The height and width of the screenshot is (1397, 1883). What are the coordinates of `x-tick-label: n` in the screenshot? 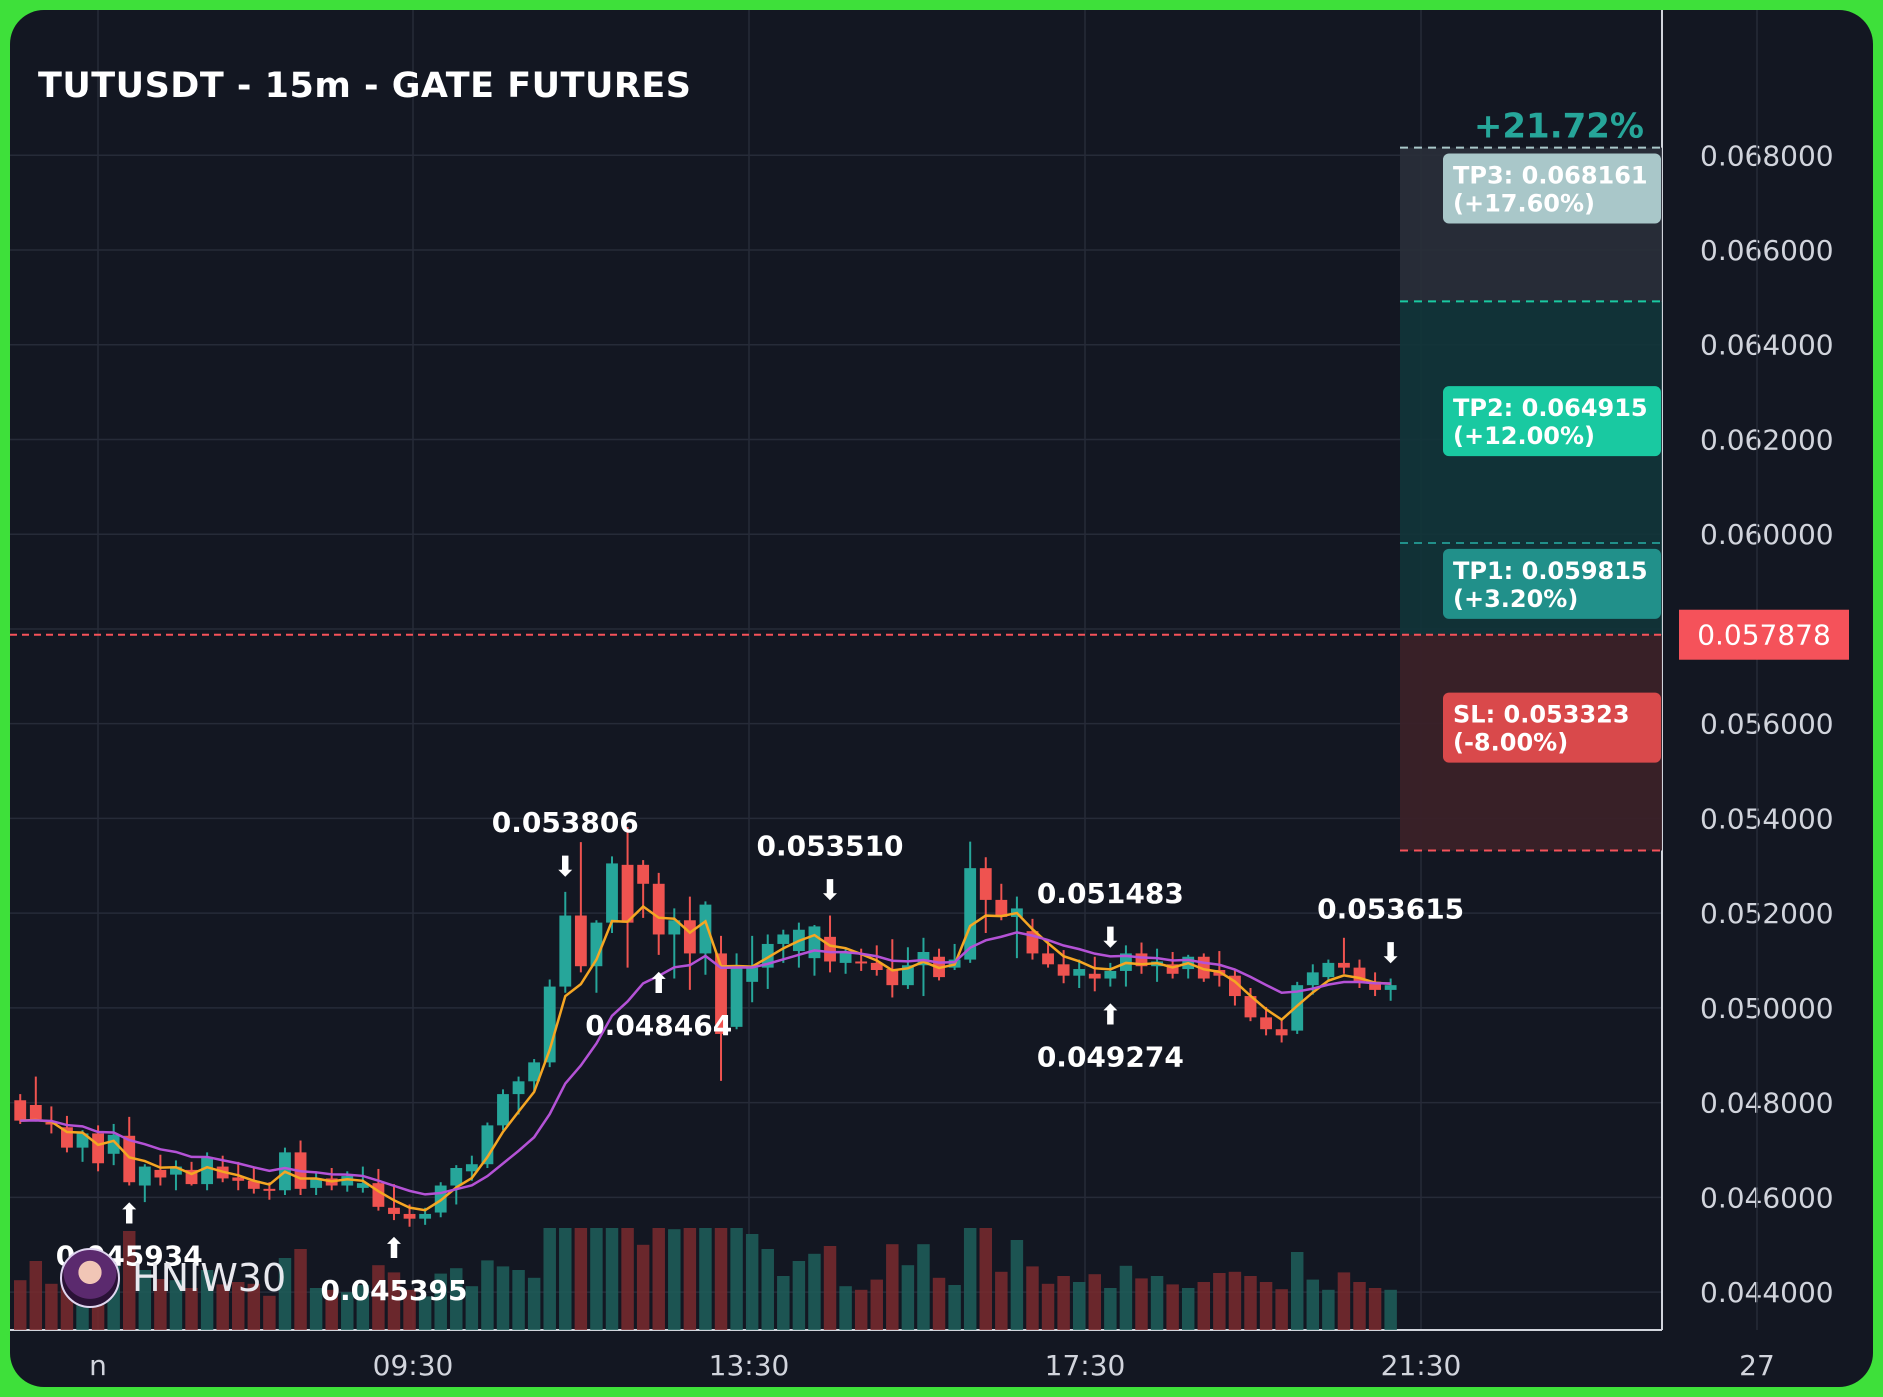 It's located at (98, 1365).